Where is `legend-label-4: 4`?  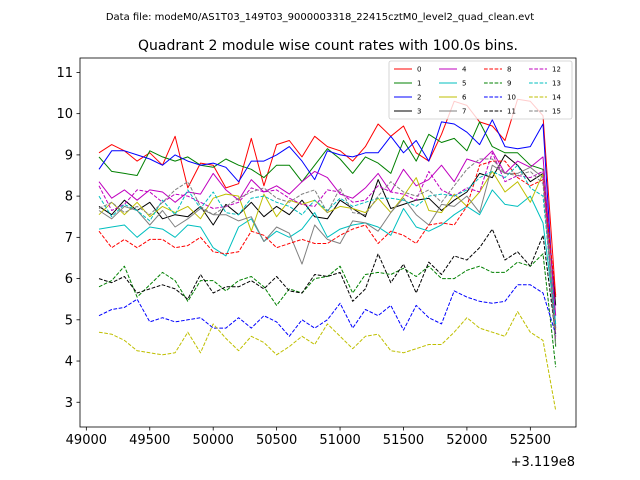 legend-label-4: 4 is located at coordinates (464, 70).